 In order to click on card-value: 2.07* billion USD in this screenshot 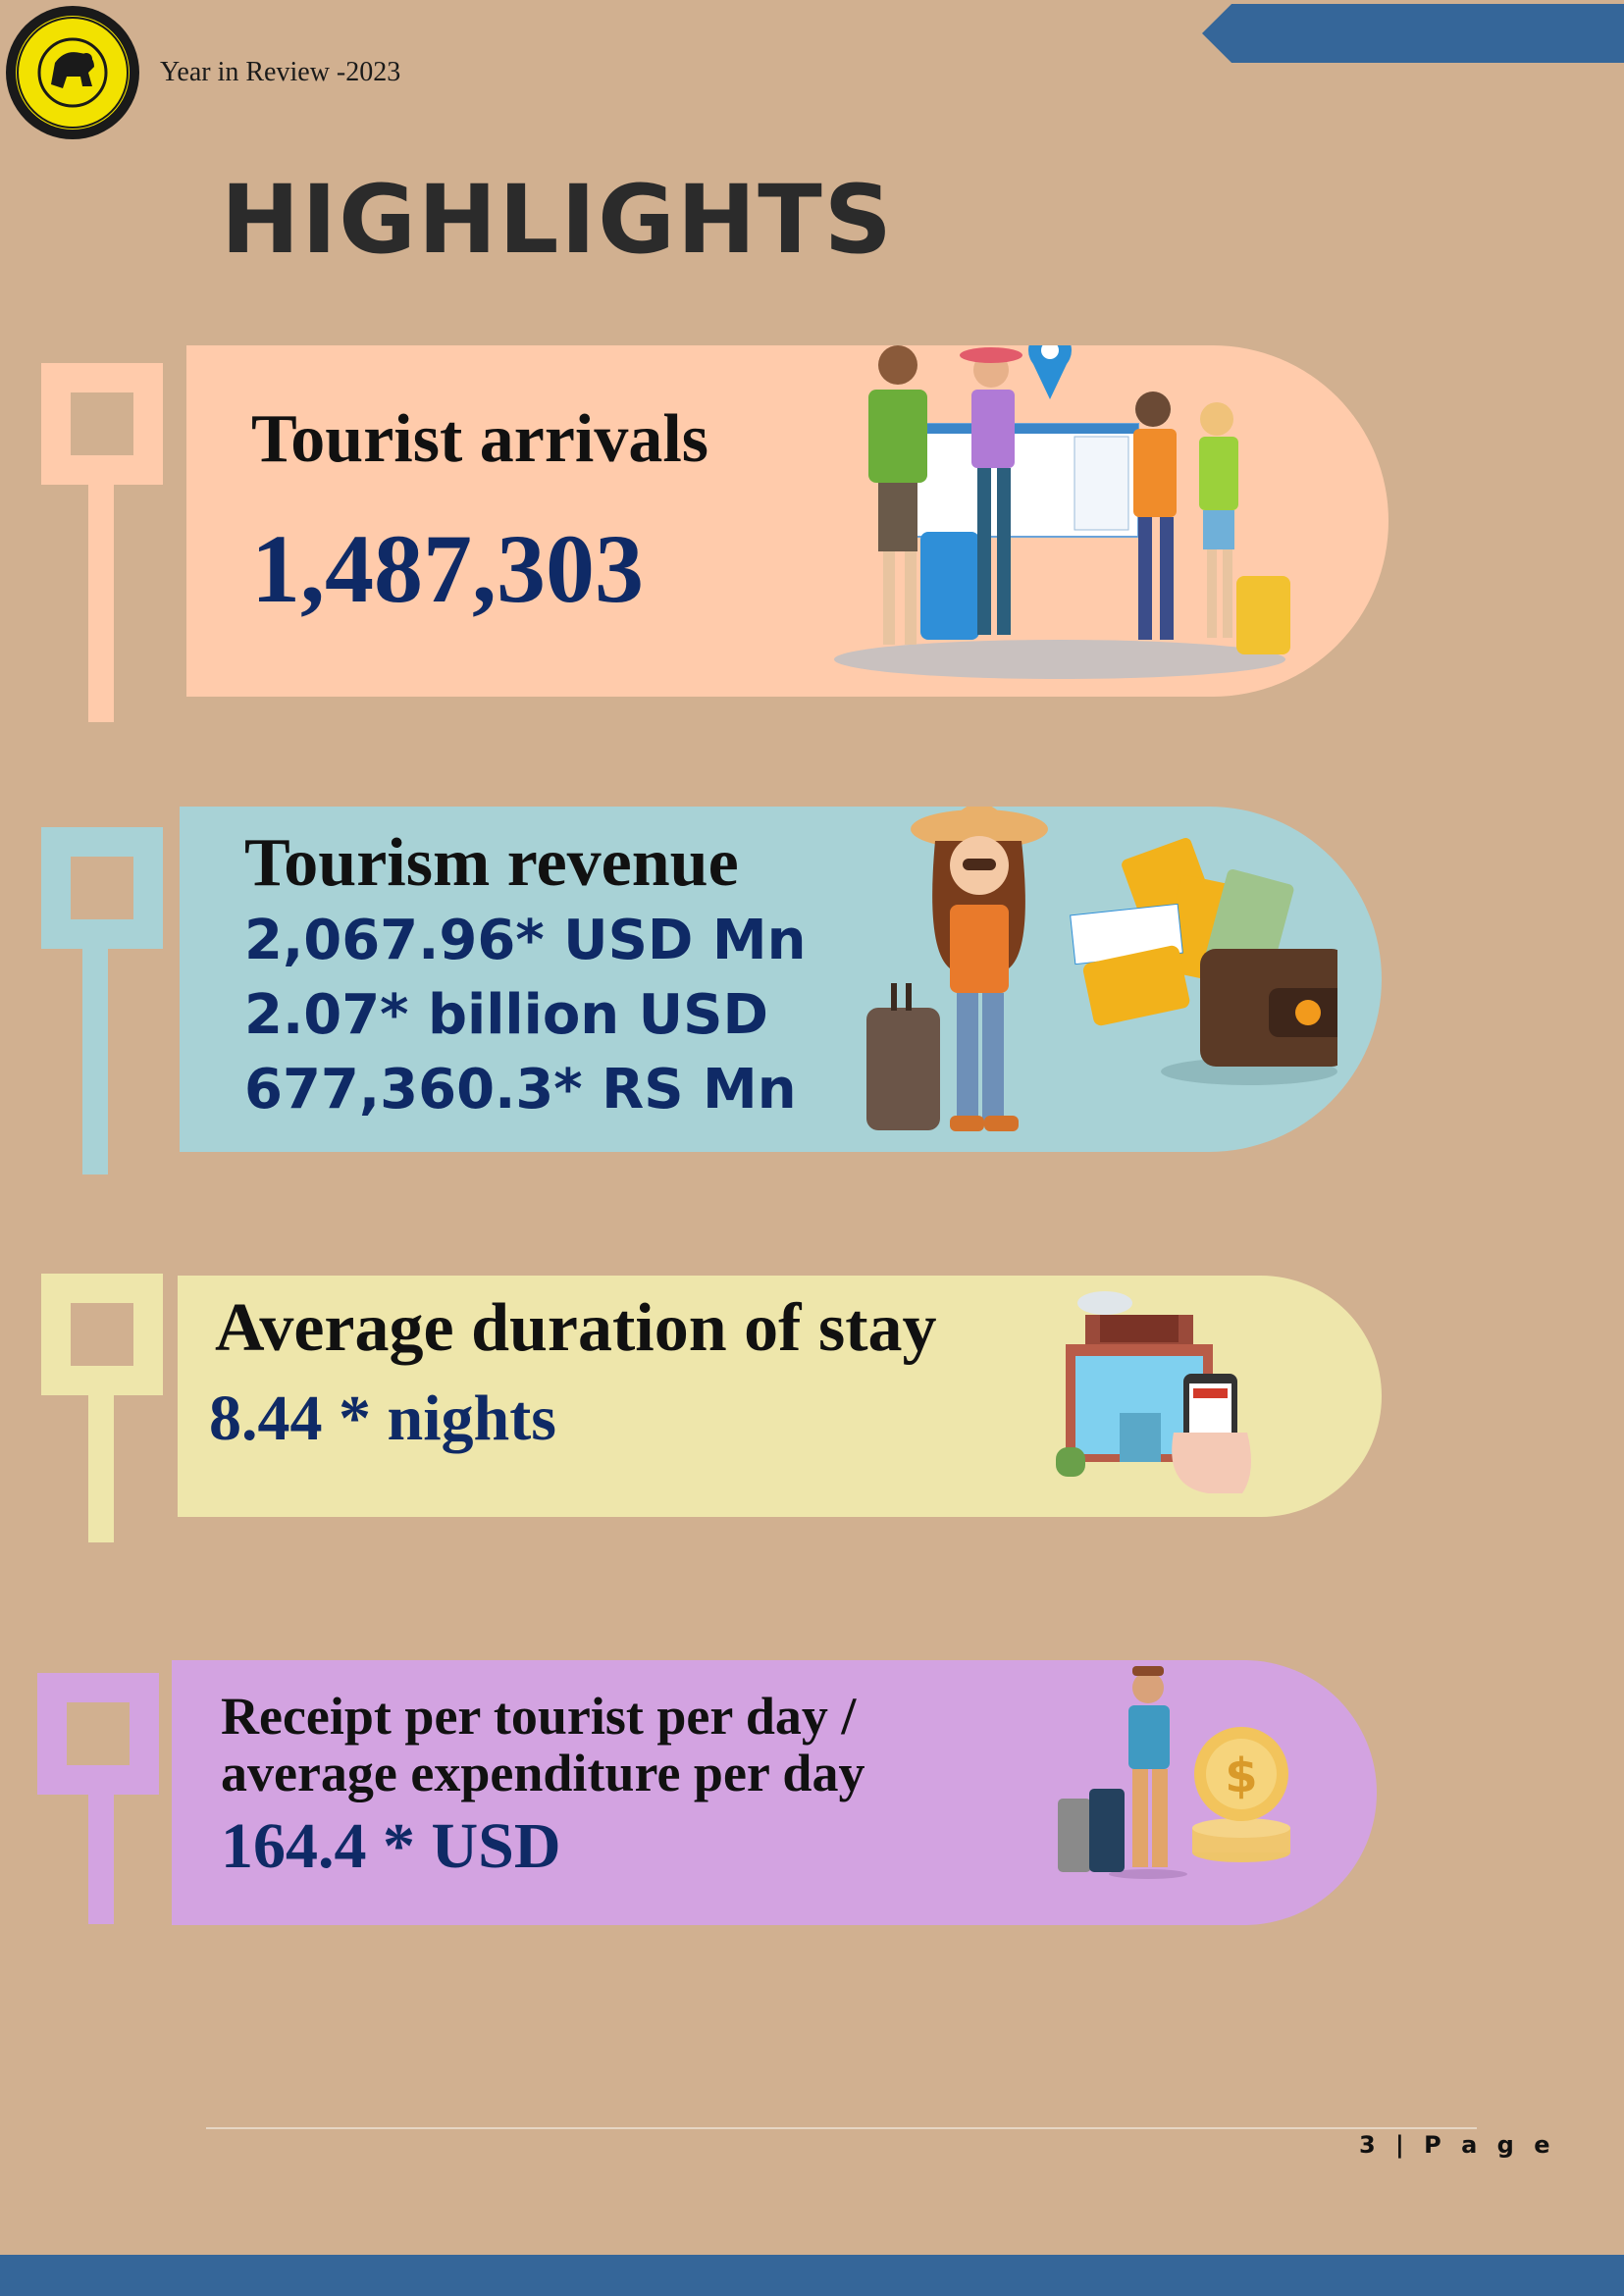, I will do `click(506, 1015)`.